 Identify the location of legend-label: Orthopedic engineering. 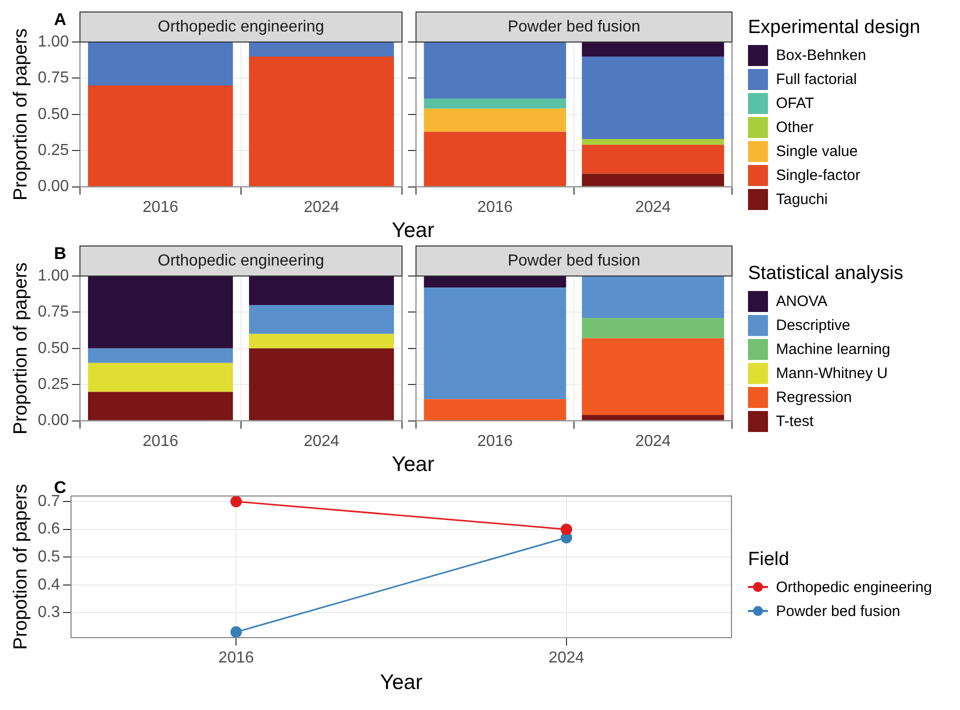
(854, 587).